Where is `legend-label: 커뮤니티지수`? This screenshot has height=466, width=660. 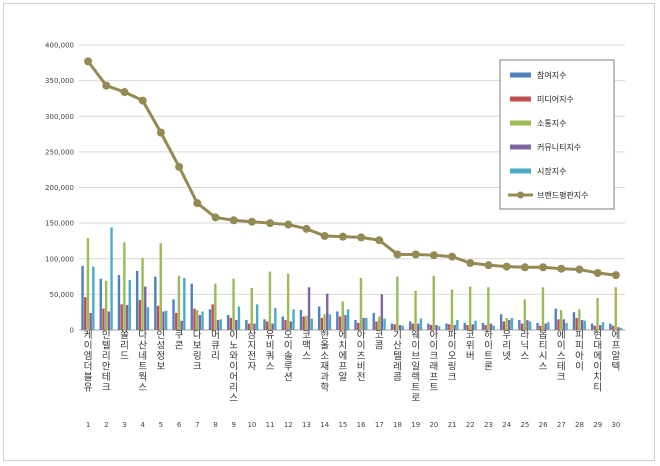
legend-label: 커뮤니티지수 is located at coordinates (559, 147).